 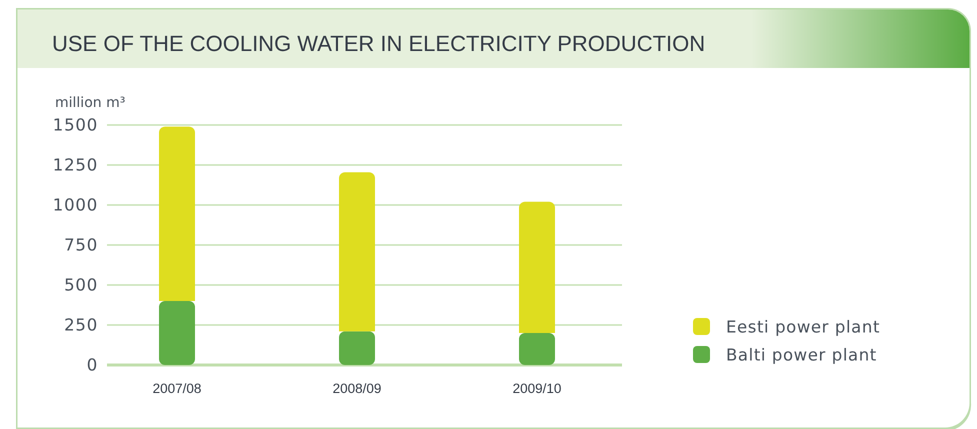 I want to click on x-tick-label: 2007/08, so click(x=177, y=388).